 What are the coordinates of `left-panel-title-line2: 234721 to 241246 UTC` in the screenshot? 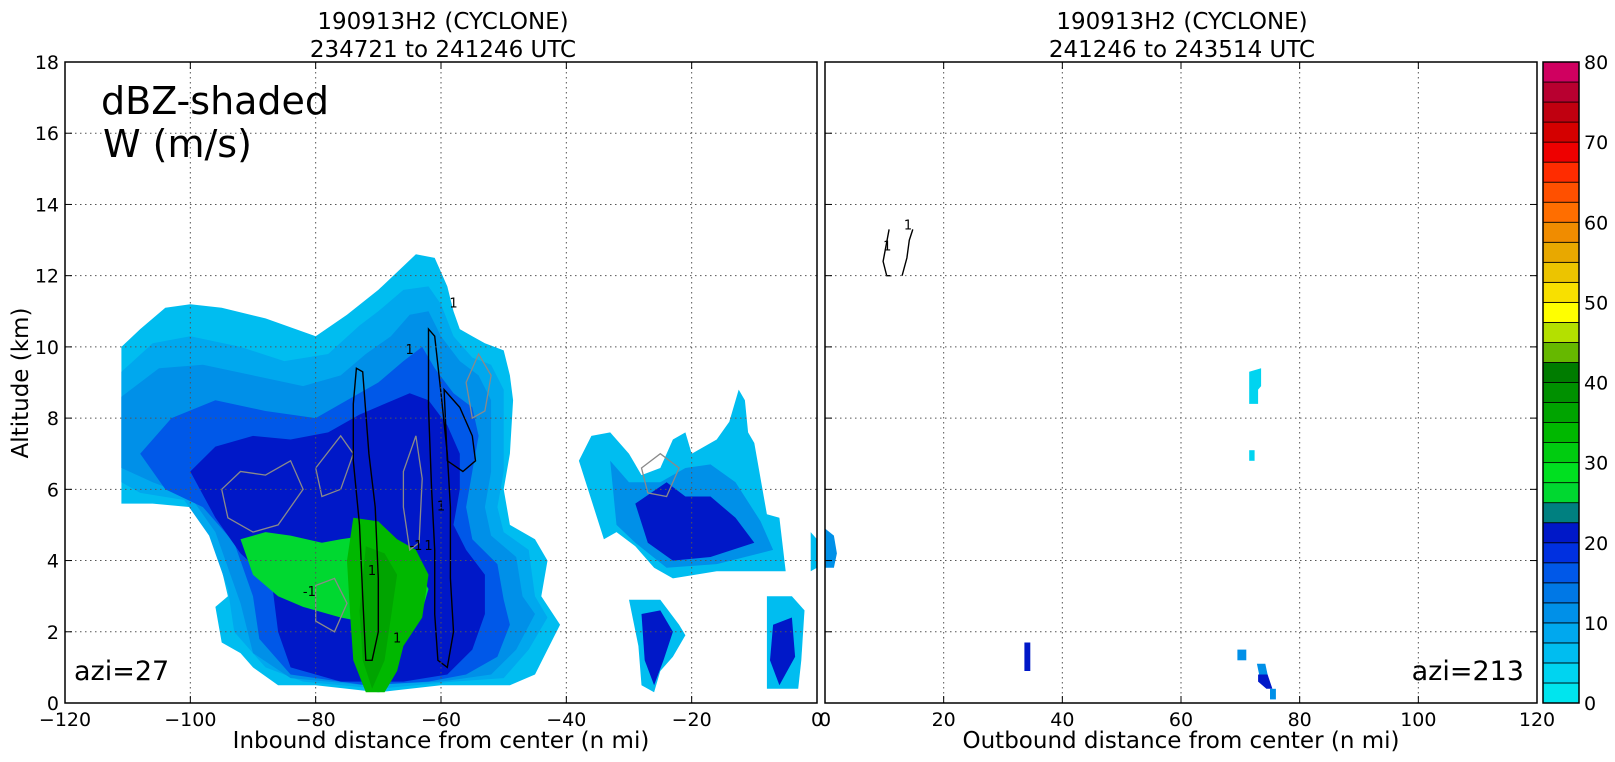 It's located at (443, 50).